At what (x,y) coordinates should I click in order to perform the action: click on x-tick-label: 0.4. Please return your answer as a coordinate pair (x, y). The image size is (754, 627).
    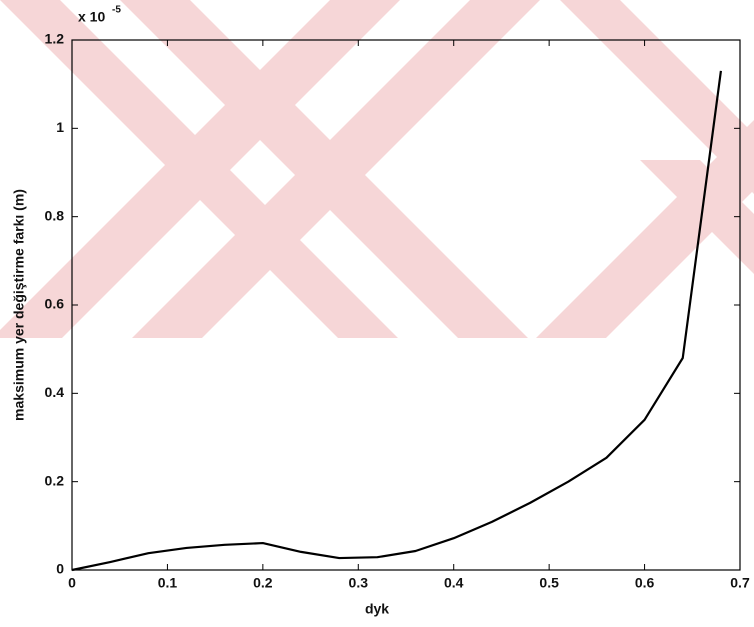
    Looking at the image, I should click on (454, 583).